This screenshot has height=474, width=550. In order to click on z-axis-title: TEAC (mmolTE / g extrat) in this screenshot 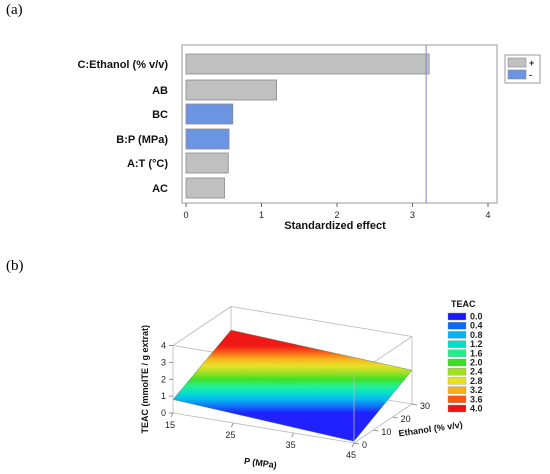, I will do `click(145, 379)`.